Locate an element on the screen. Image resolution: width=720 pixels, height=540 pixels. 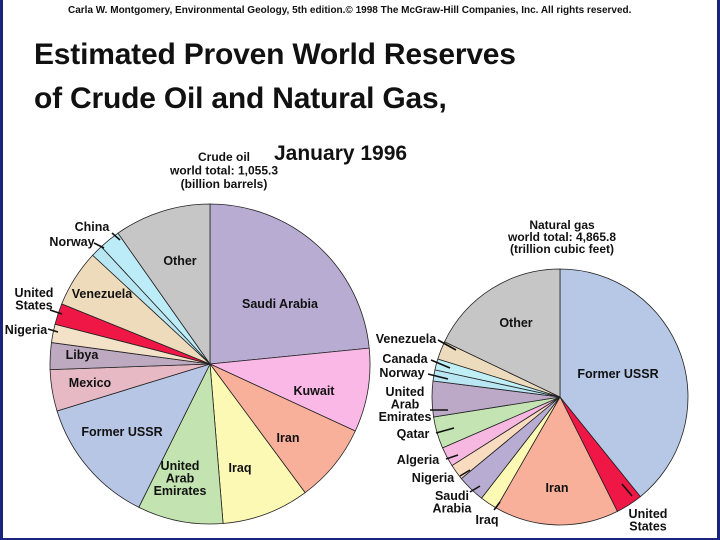
oil-slice-saudi-arabia is located at coordinates (289, 284).